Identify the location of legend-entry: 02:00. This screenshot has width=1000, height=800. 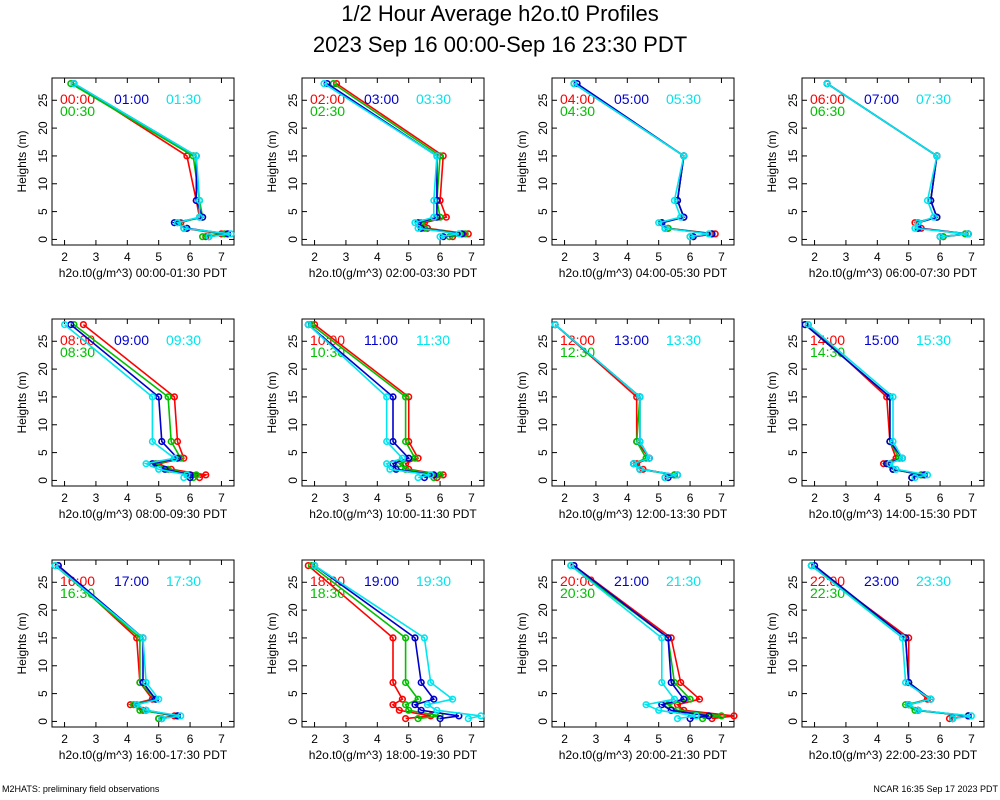
(327, 99).